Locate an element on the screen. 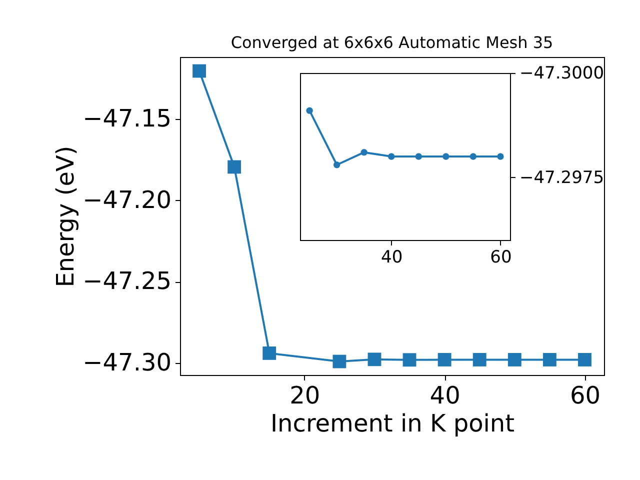  y-tick-label: −47.15 is located at coordinates (127, 118).